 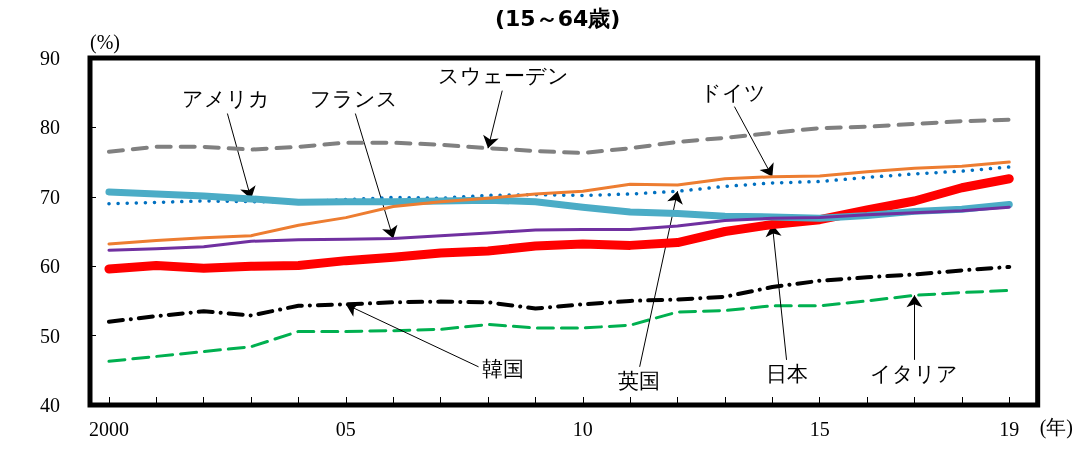 What do you see at coordinates (1056, 427) in the screenshot?
I see `x-axis-title: (年)` at bounding box center [1056, 427].